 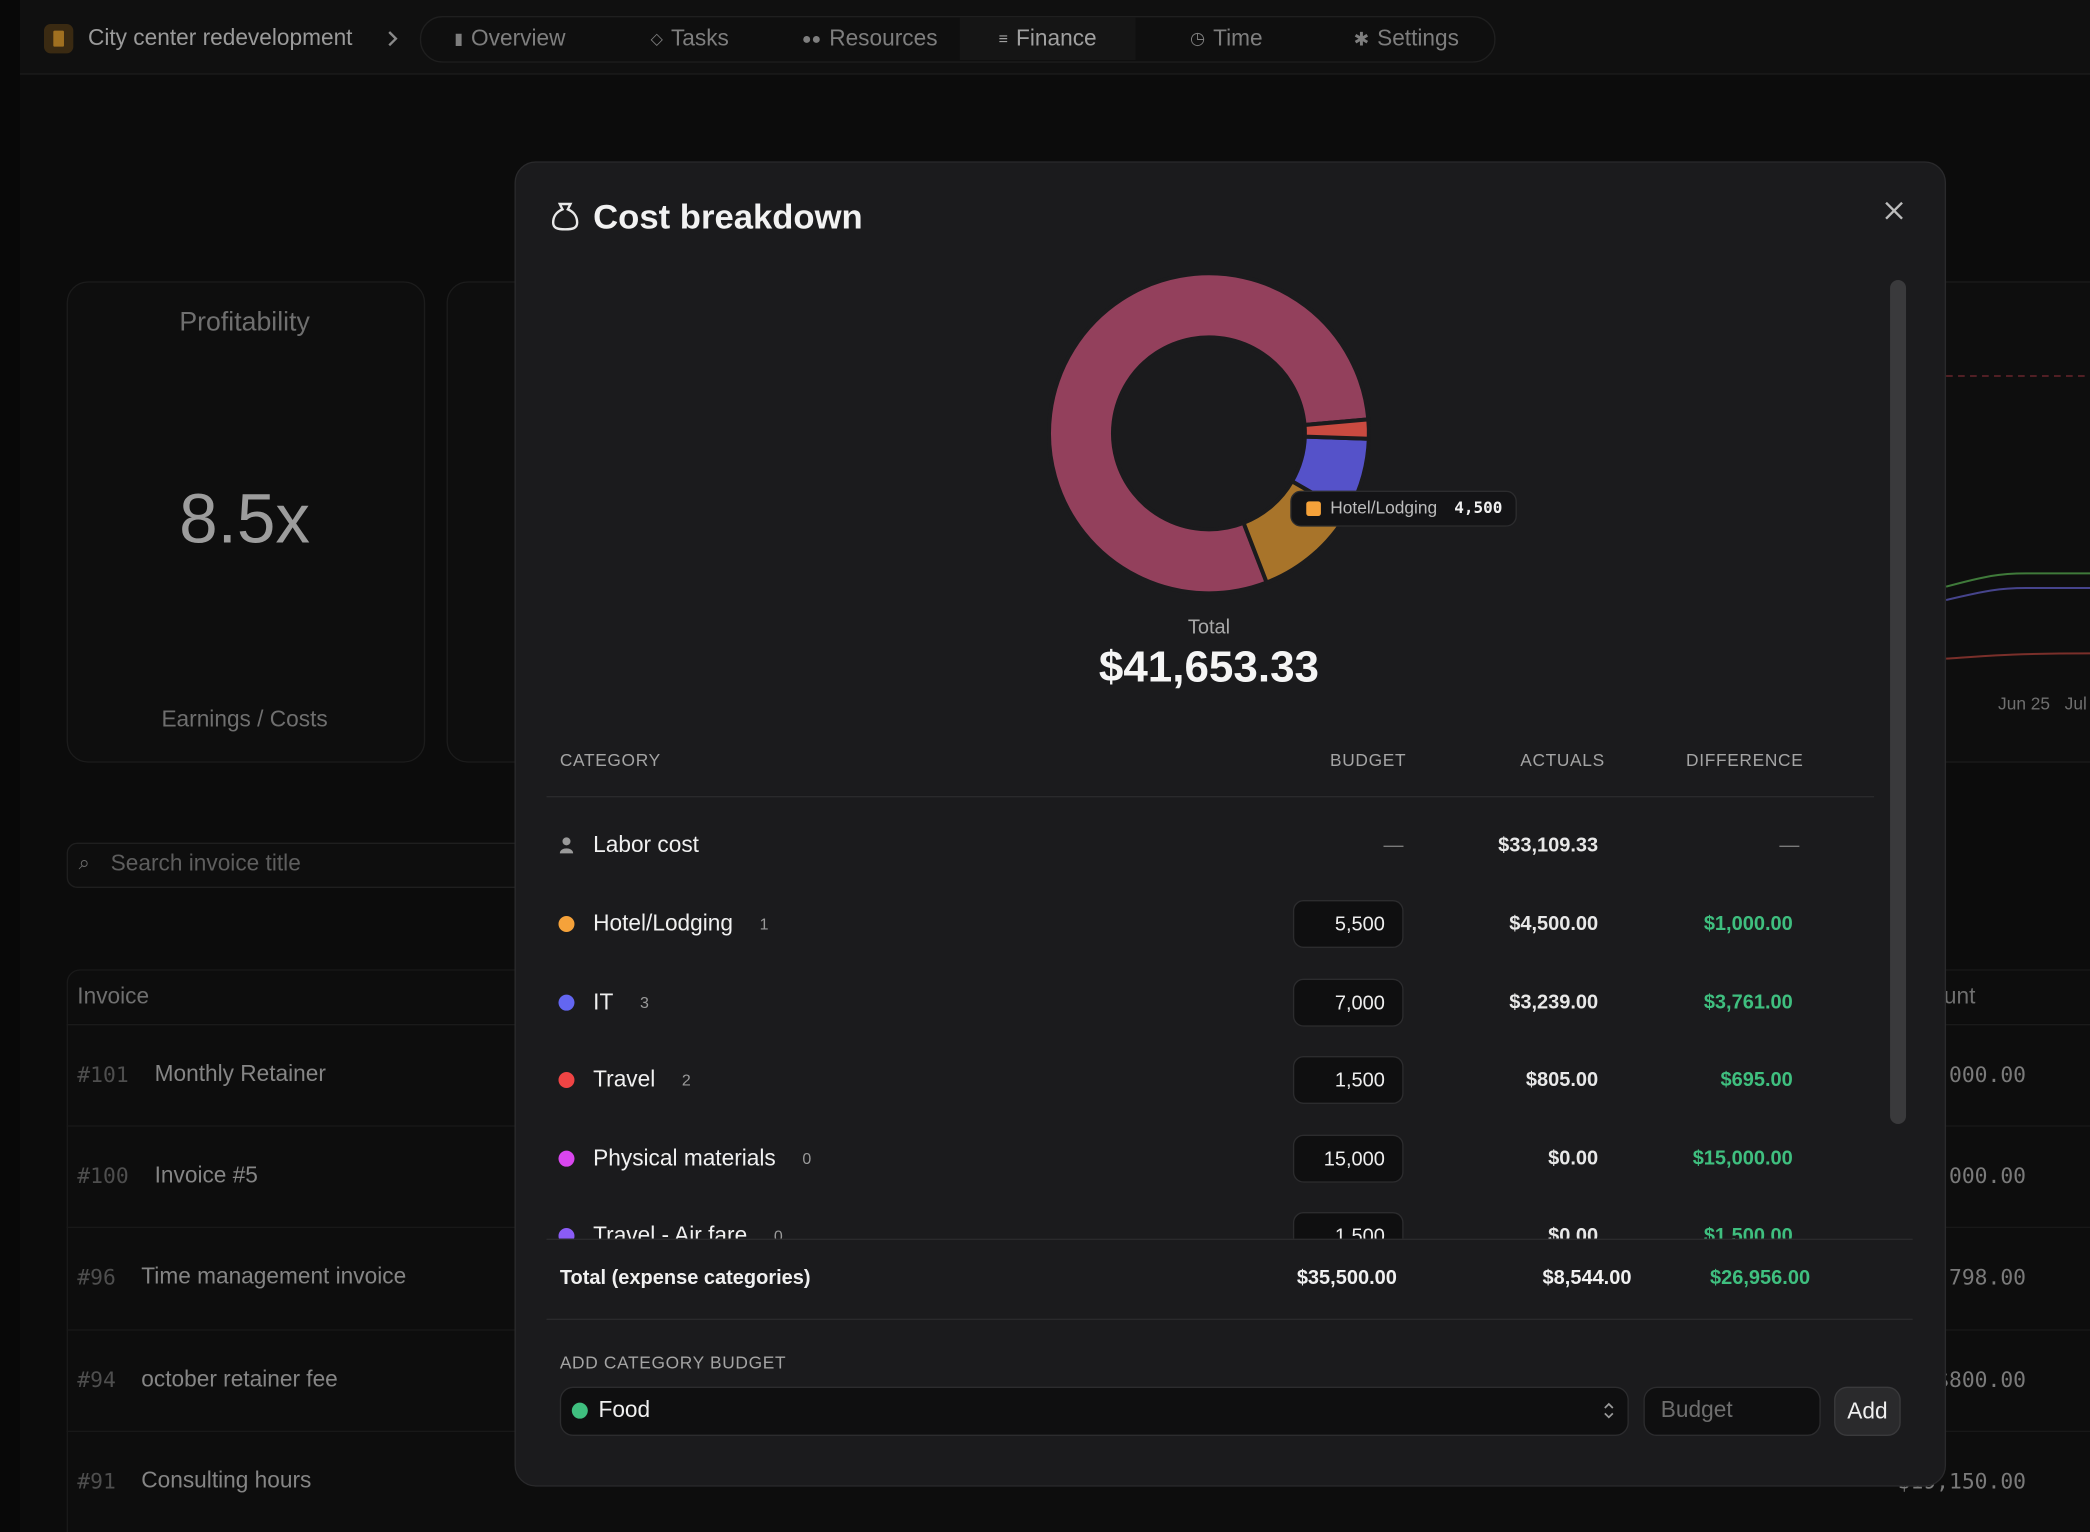 What do you see at coordinates (10, 766) in the screenshot?
I see `sidebar-edge` at bounding box center [10, 766].